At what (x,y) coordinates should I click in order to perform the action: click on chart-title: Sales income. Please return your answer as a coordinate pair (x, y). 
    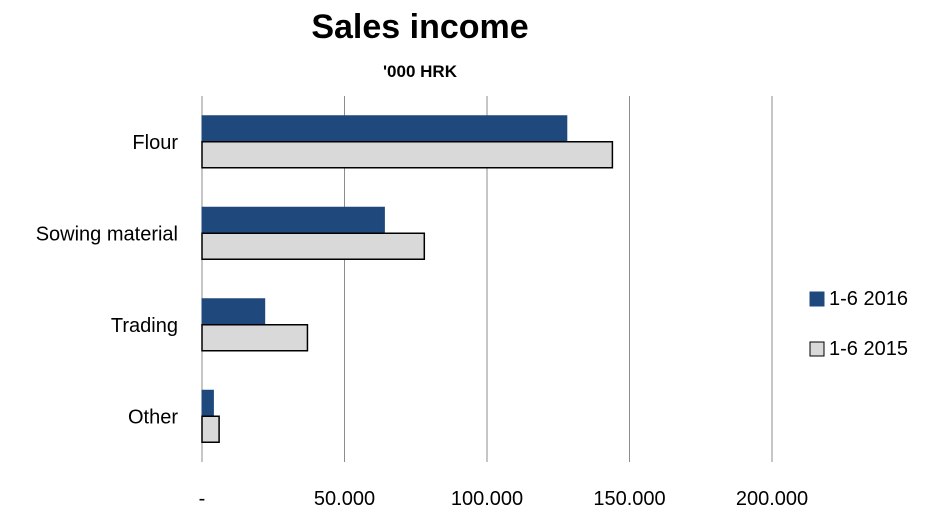
    Looking at the image, I should click on (419, 27).